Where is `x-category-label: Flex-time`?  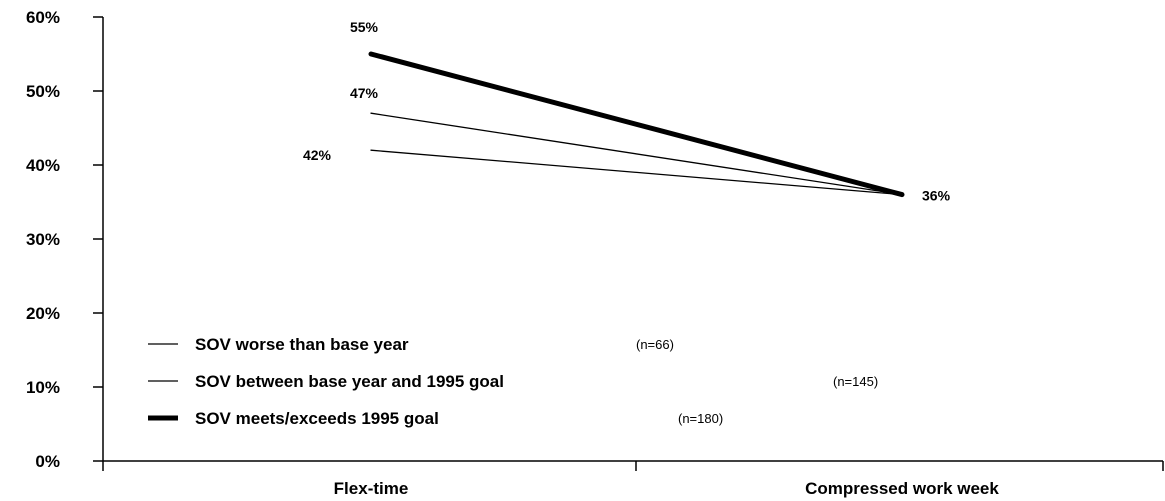
x-category-label: Flex-time is located at coordinates (371, 488).